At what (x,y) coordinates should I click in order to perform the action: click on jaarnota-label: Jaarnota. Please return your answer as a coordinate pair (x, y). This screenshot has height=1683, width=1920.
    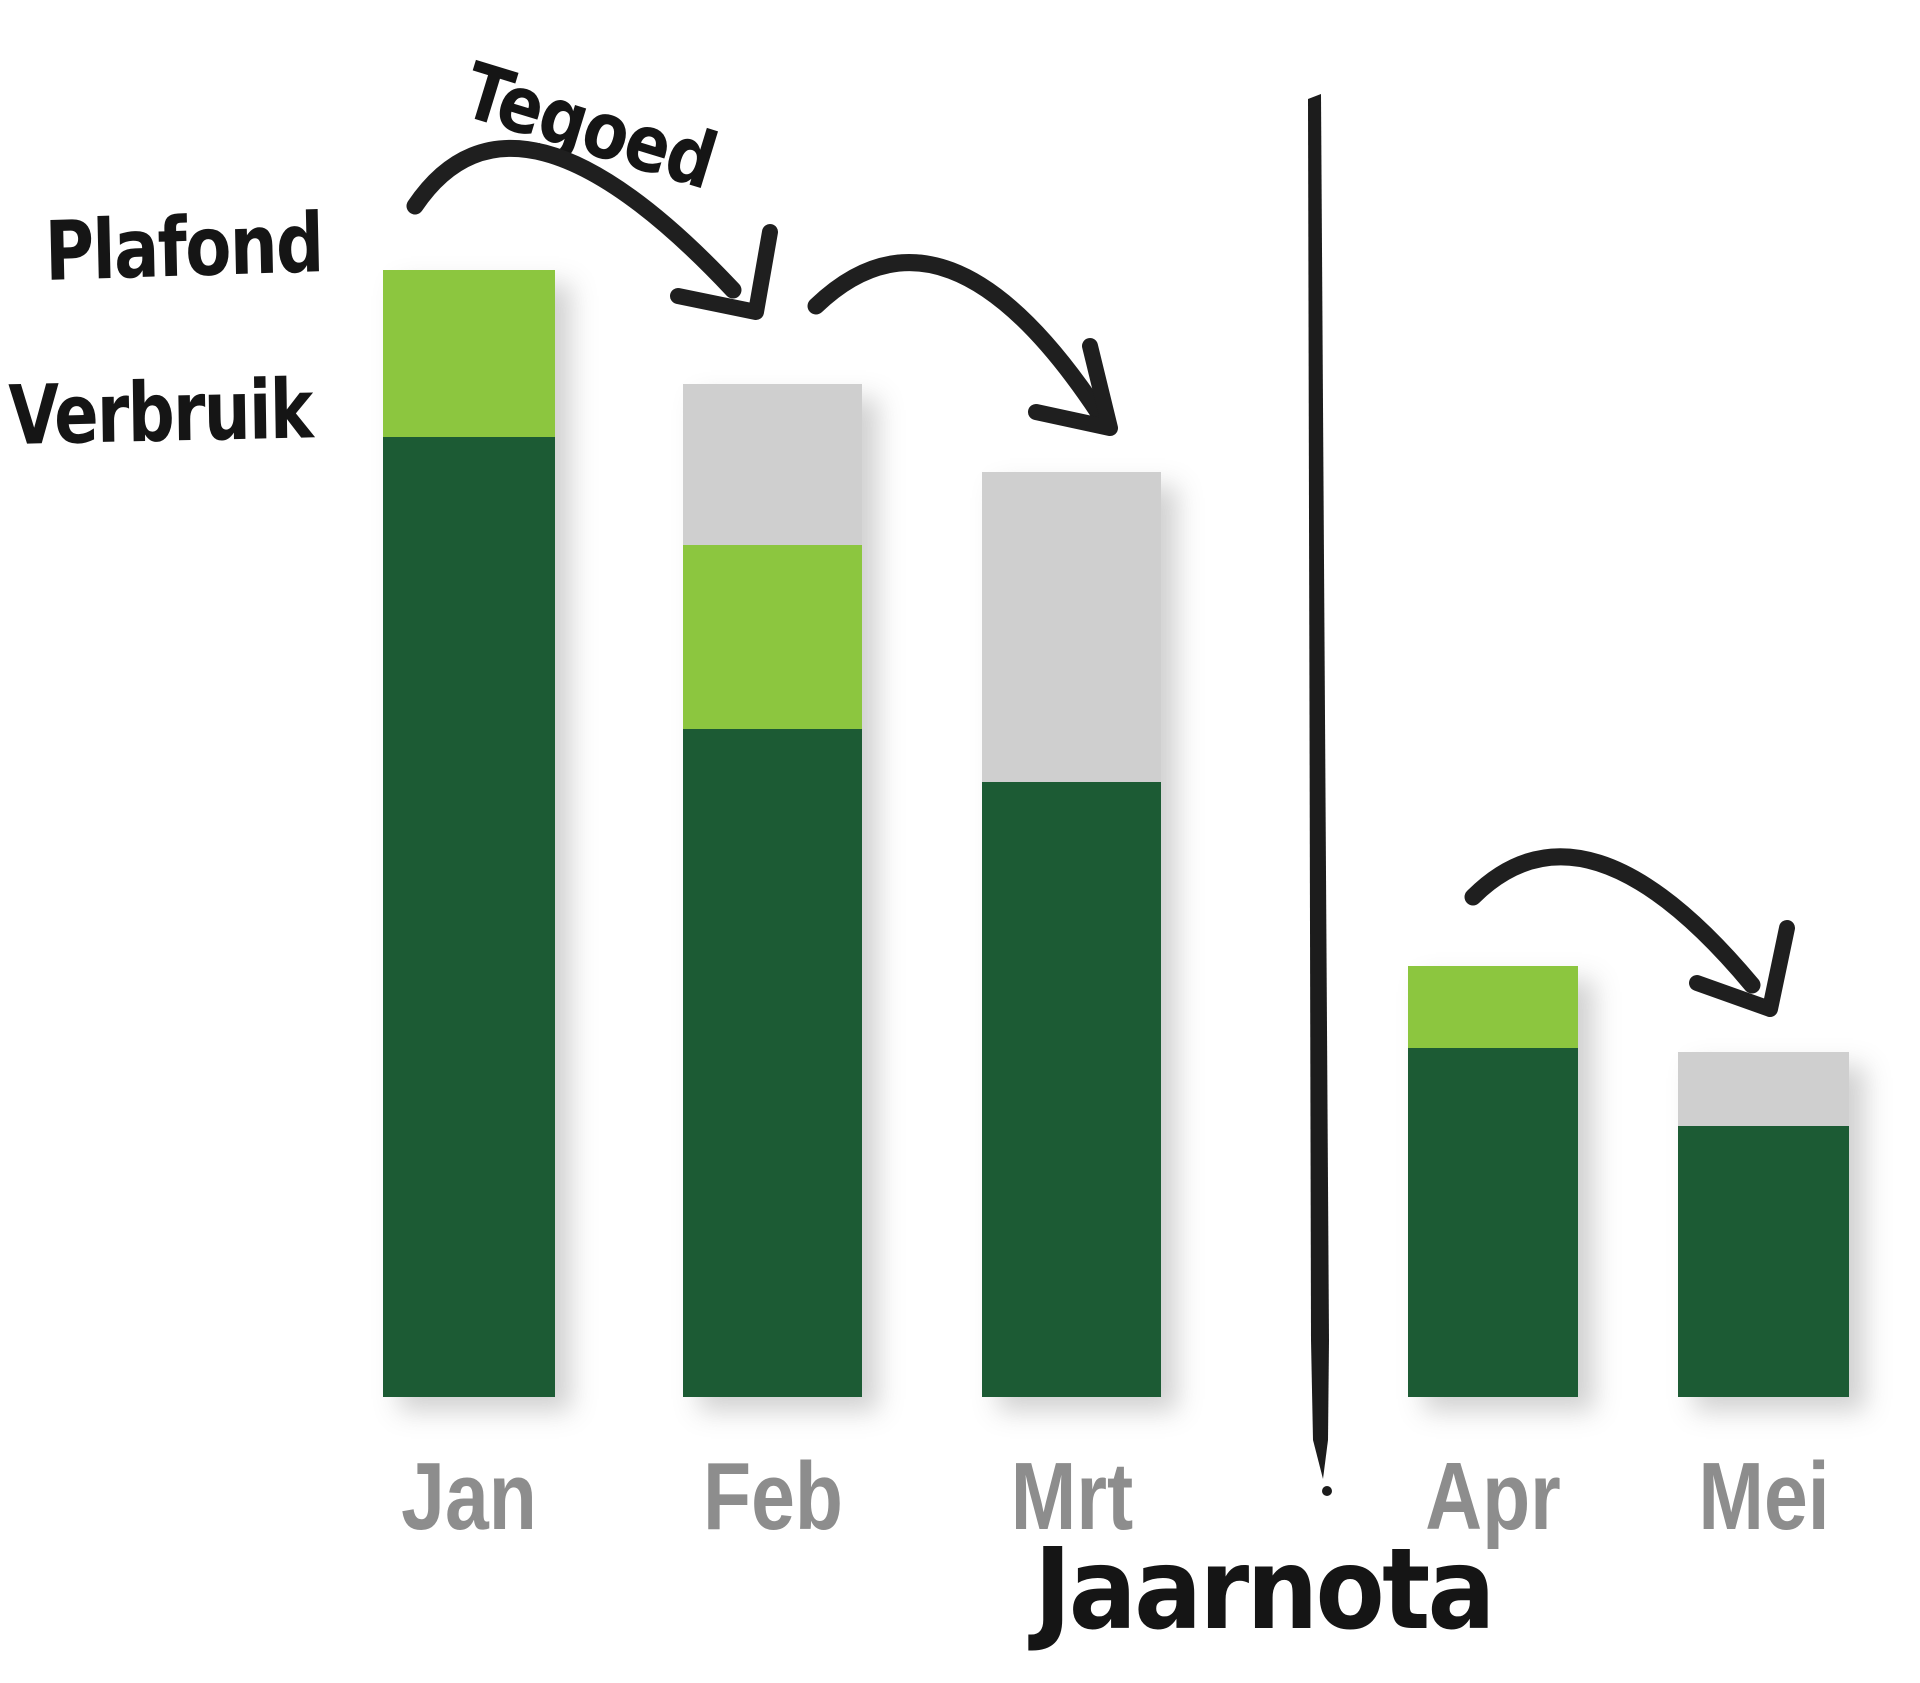
    Looking at the image, I should click on (1265, 1590).